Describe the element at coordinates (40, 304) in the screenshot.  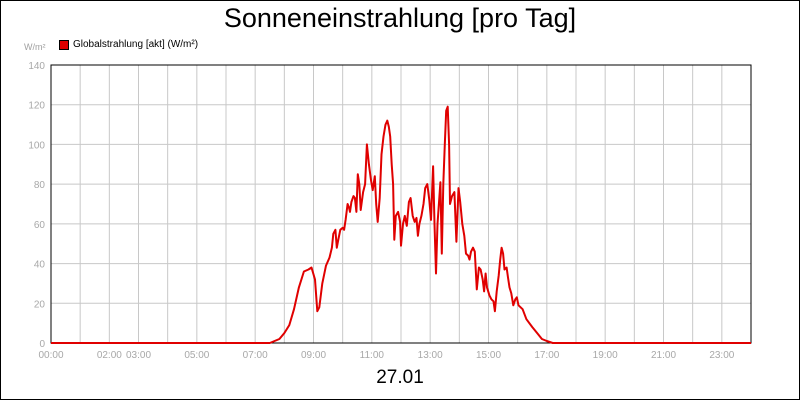
I see `y-tick-label: 20` at that location.